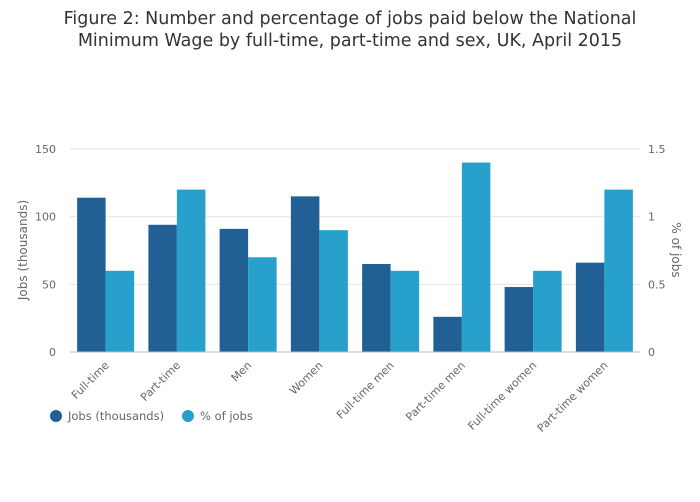 The image size is (700, 502). I want to click on y-tick-label: 50, so click(49, 284).